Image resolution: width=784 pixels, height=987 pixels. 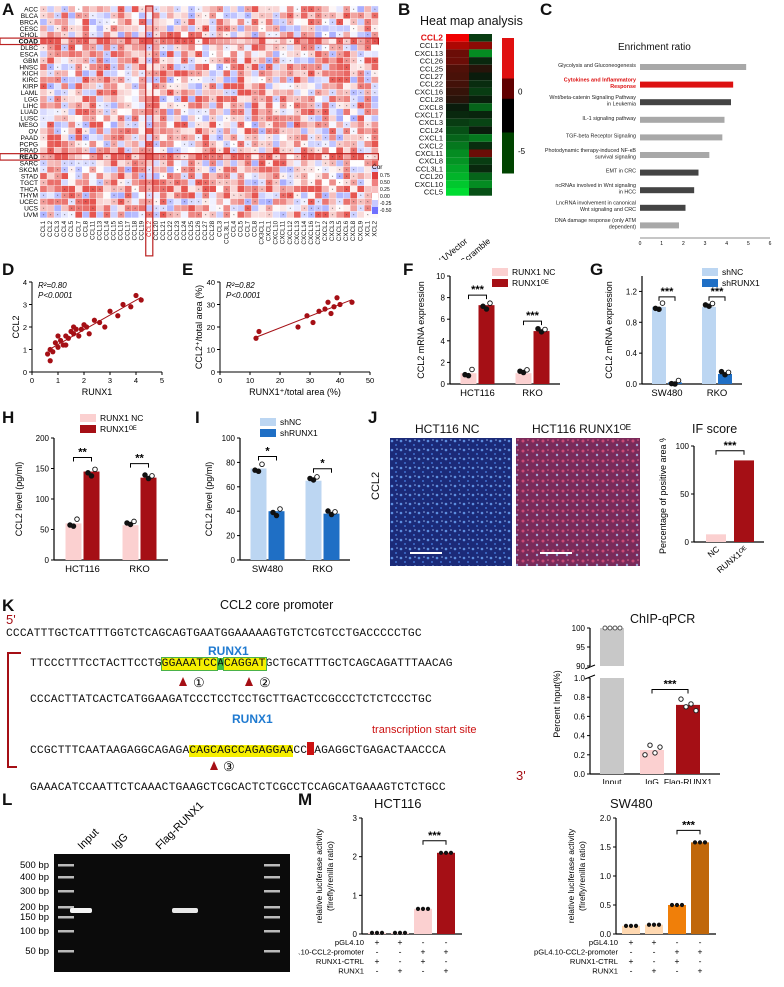 What do you see at coordinates (28, 157) in the screenshot?
I see `a-row-label: READ` at bounding box center [28, 157].